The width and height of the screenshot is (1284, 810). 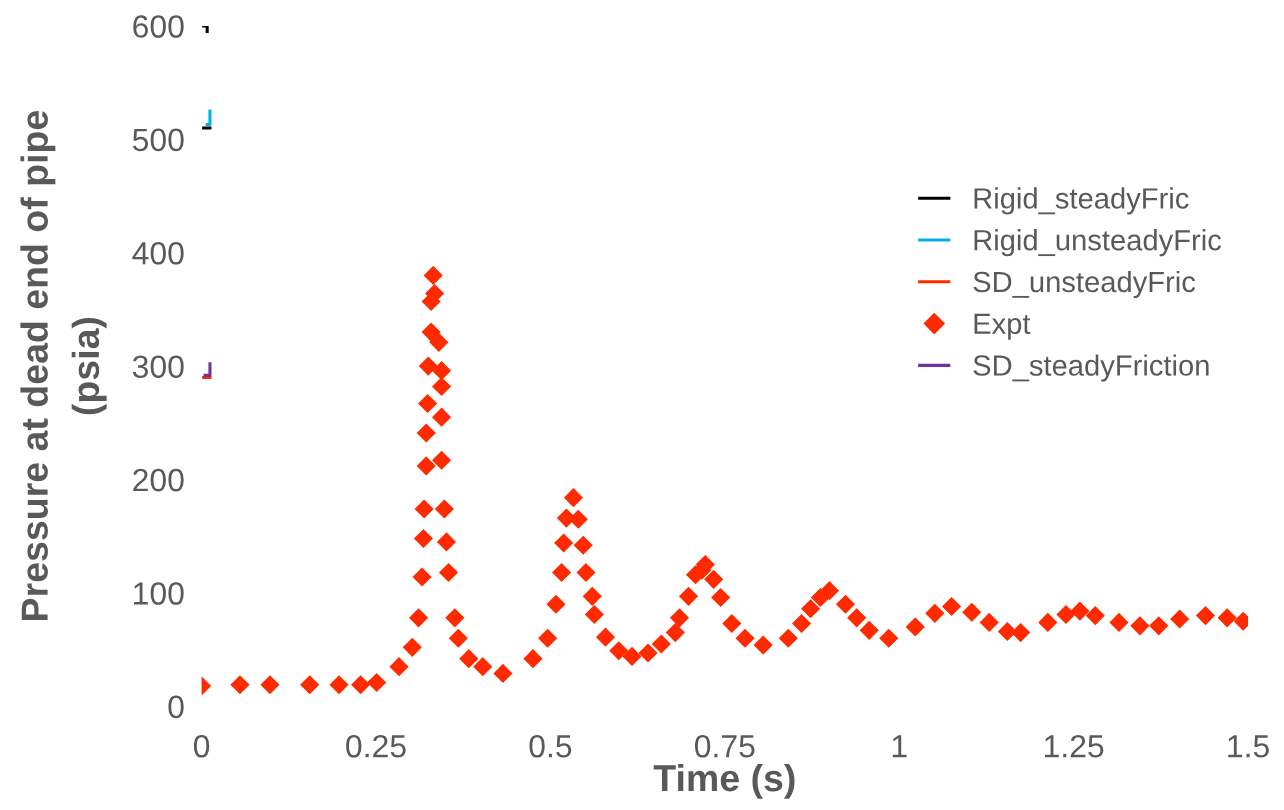 I want to click on y-tick-label: 200, so click(x=158, y=480).